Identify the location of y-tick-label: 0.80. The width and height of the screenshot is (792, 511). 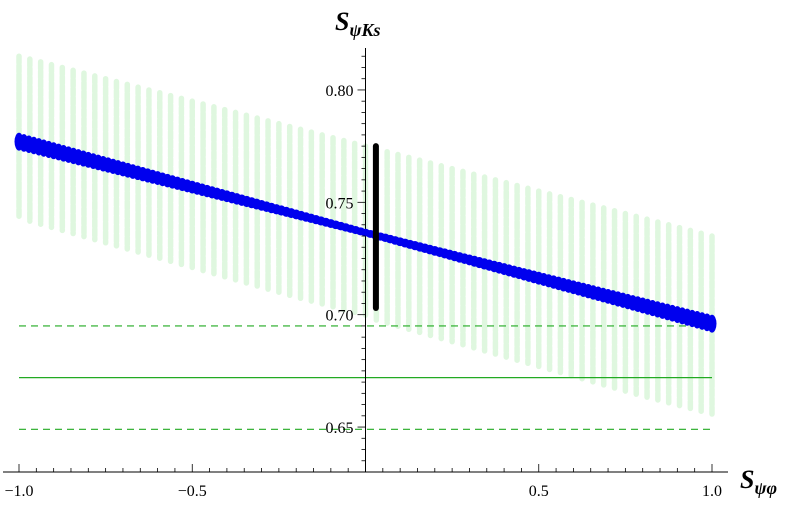
(340, 91).